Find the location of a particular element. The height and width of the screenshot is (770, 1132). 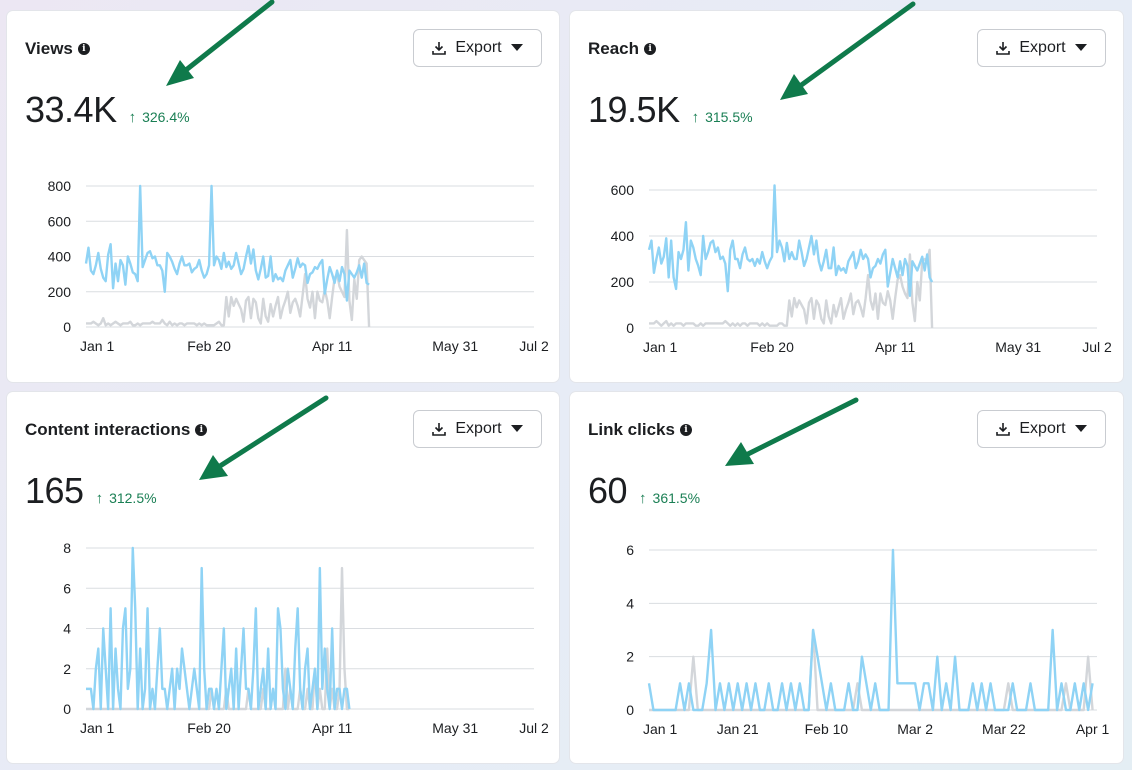

reach-chart: 0 200 400 600 Jan 1 Feb 20 Apr 11 May 31 Jul 2 is located at coordinates (861, 268).